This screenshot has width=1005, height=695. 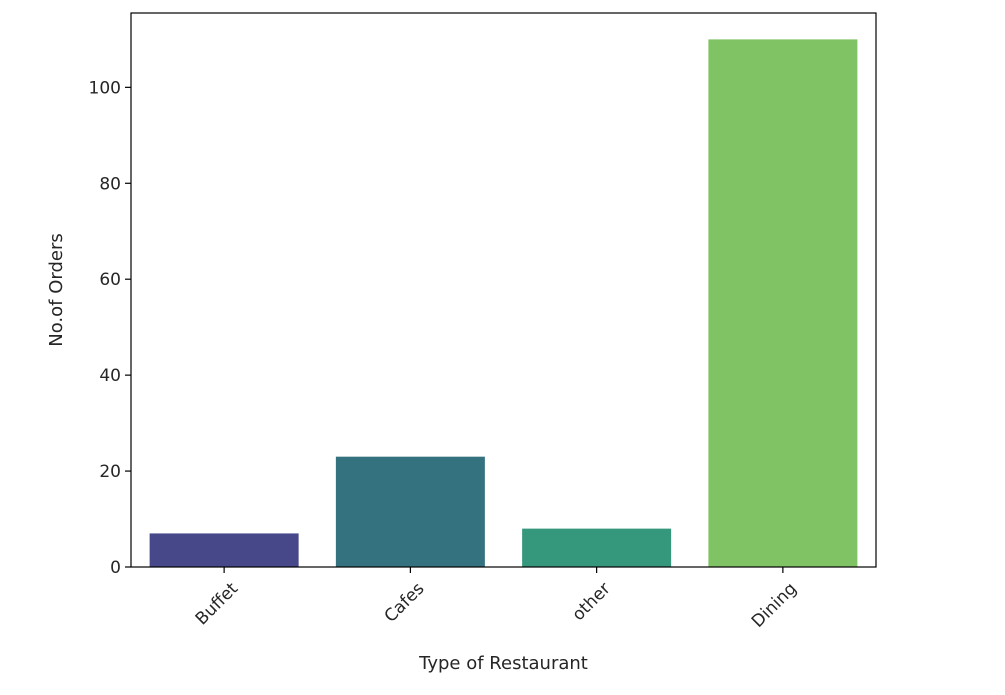 What do you see at coordinates (597, 547) in the screenshot?
I see `bar-other` at bounding box center [597, 547].